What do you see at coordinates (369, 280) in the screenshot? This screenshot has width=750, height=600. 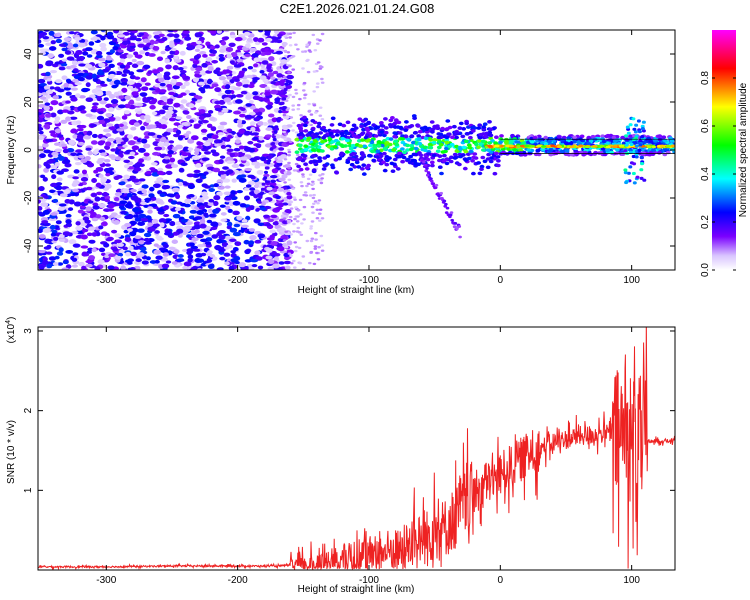 I see `spectrogram-x-tick-label: -100` at bounding box center [369, 280].